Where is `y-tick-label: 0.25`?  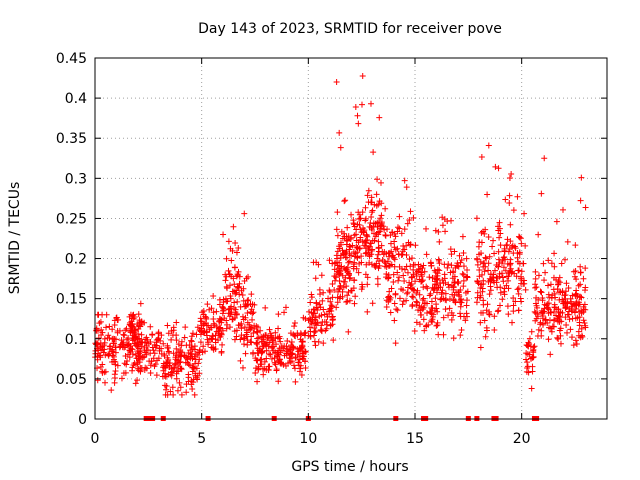
y-tick-label: 0.25 is located at coordinates (71, 219).